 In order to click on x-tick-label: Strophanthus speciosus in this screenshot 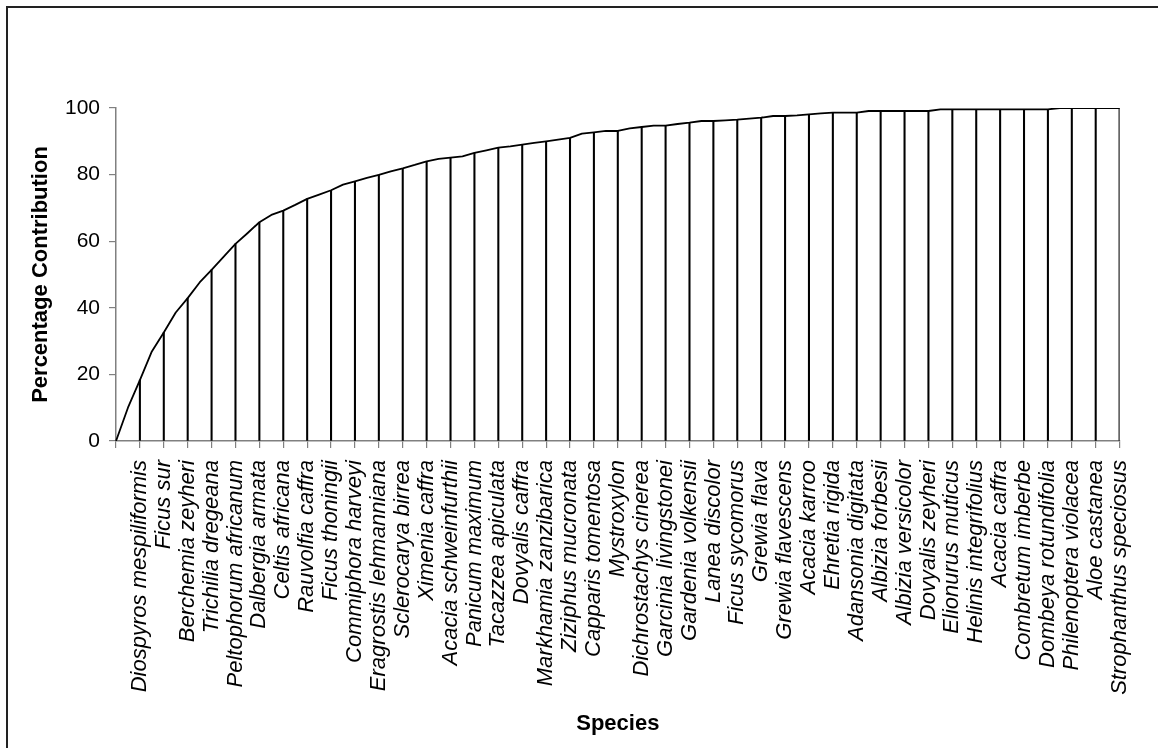, I will do `click(1118, 577)`.